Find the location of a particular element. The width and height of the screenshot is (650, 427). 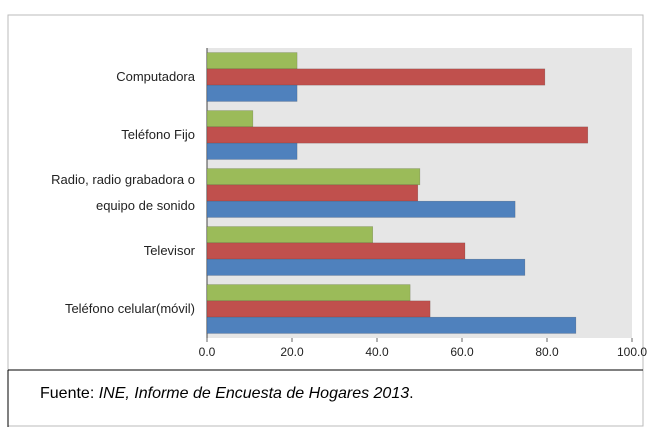

x-tick-label: 20.0 is located at coordinates (292, 352).